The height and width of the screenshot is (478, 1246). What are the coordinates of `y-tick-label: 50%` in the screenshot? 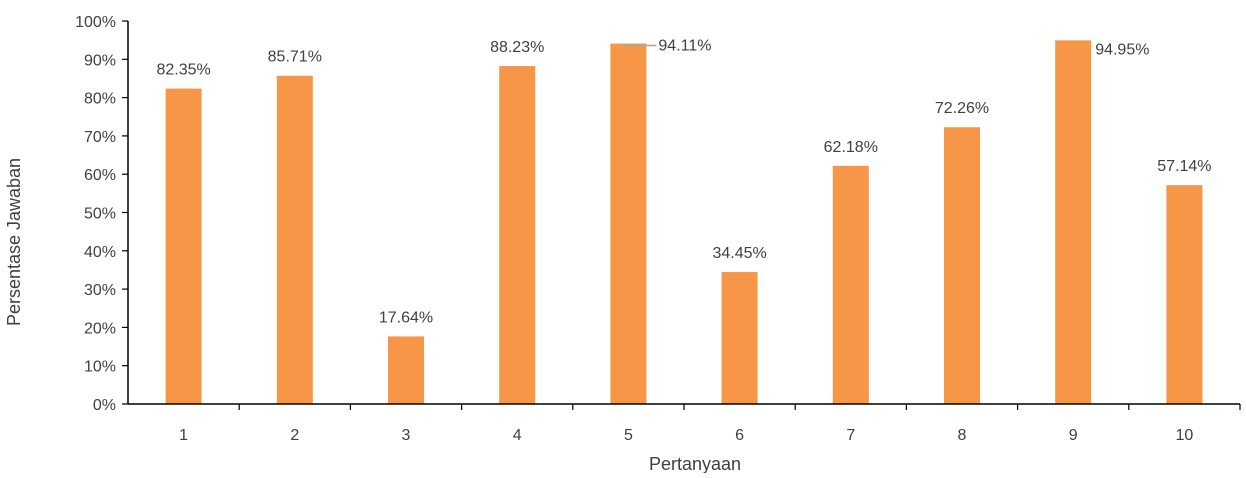 It's located at (100, 214).